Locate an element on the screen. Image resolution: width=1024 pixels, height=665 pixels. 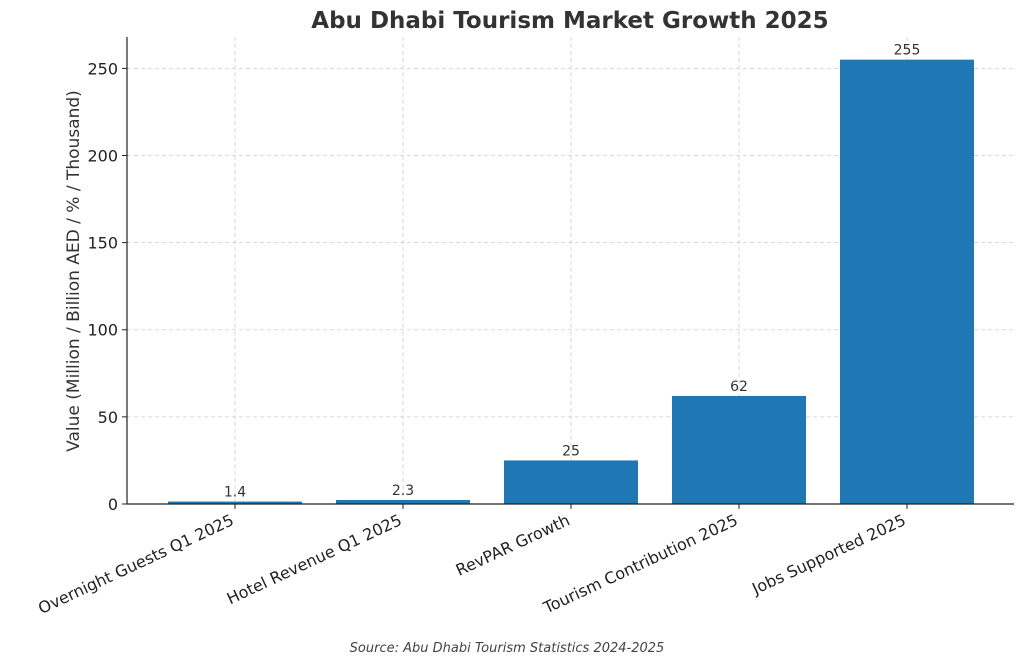
x-tick-label: Hotel Revenue Q1 2025 is located at coordinates (314, 559).